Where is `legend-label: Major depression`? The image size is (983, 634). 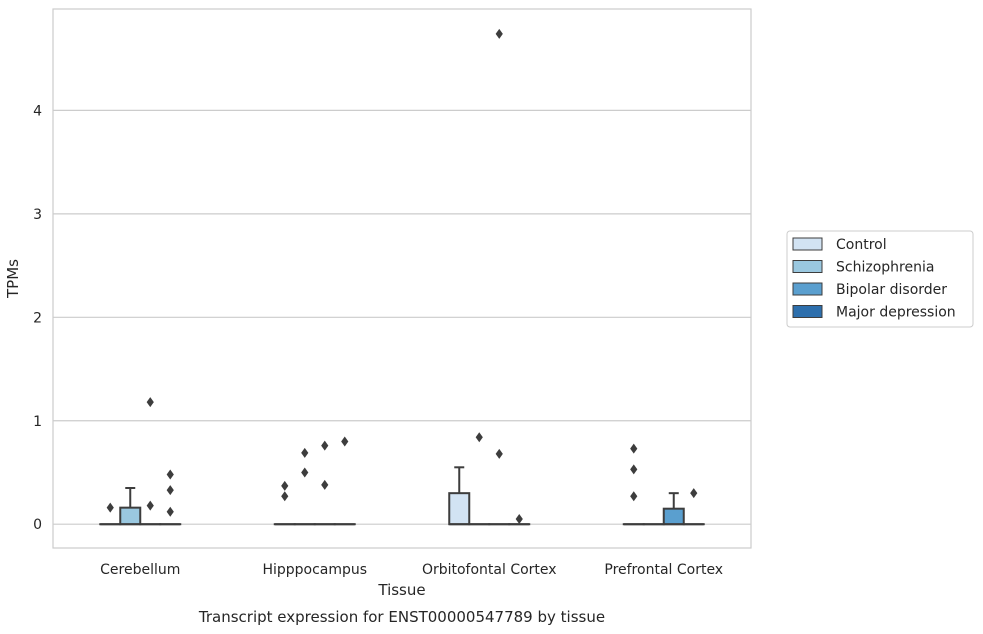
legend-label: Major depression is located at coordinates (896, 313).